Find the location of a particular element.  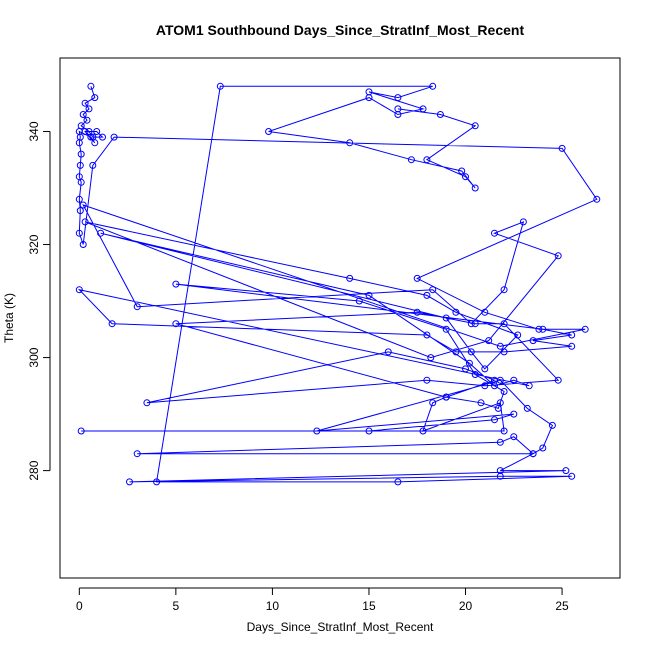

x-tick-label: 25 is located at coordinates (562, 606).